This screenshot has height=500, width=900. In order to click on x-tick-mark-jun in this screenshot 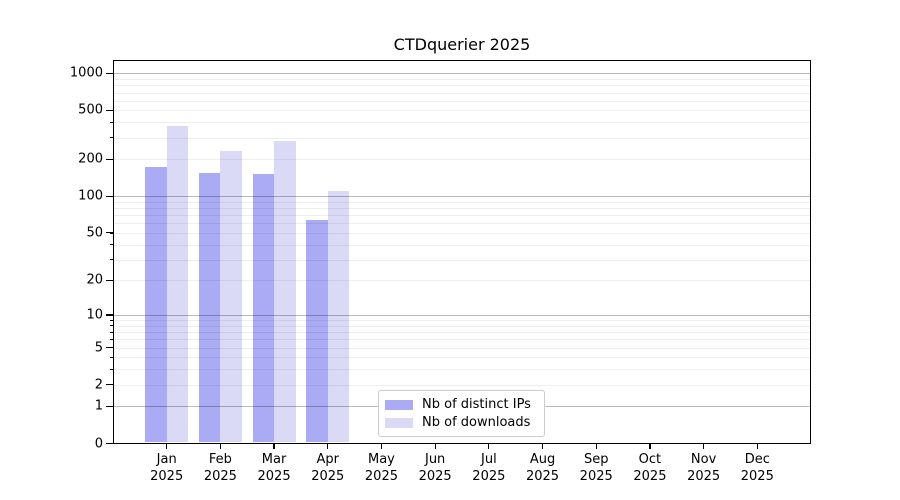, I will do `click(435, 446)`.